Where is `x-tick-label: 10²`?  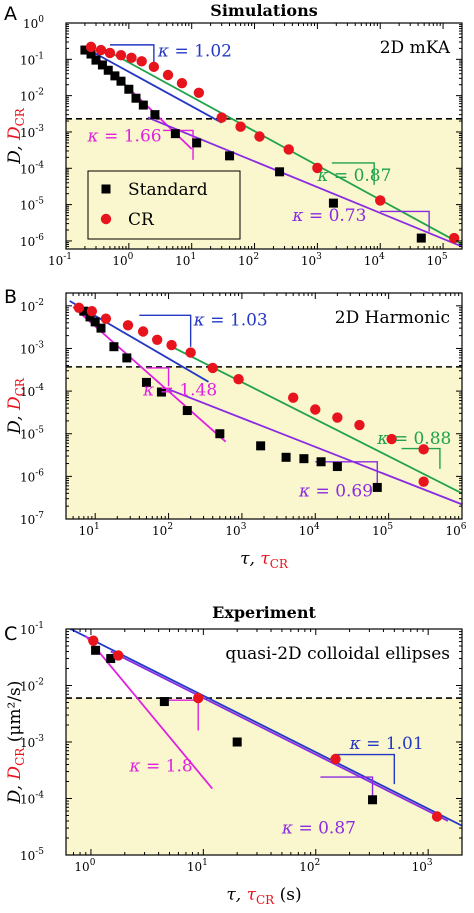 x-tick-label: 10² is located at coordinates (162, 530).